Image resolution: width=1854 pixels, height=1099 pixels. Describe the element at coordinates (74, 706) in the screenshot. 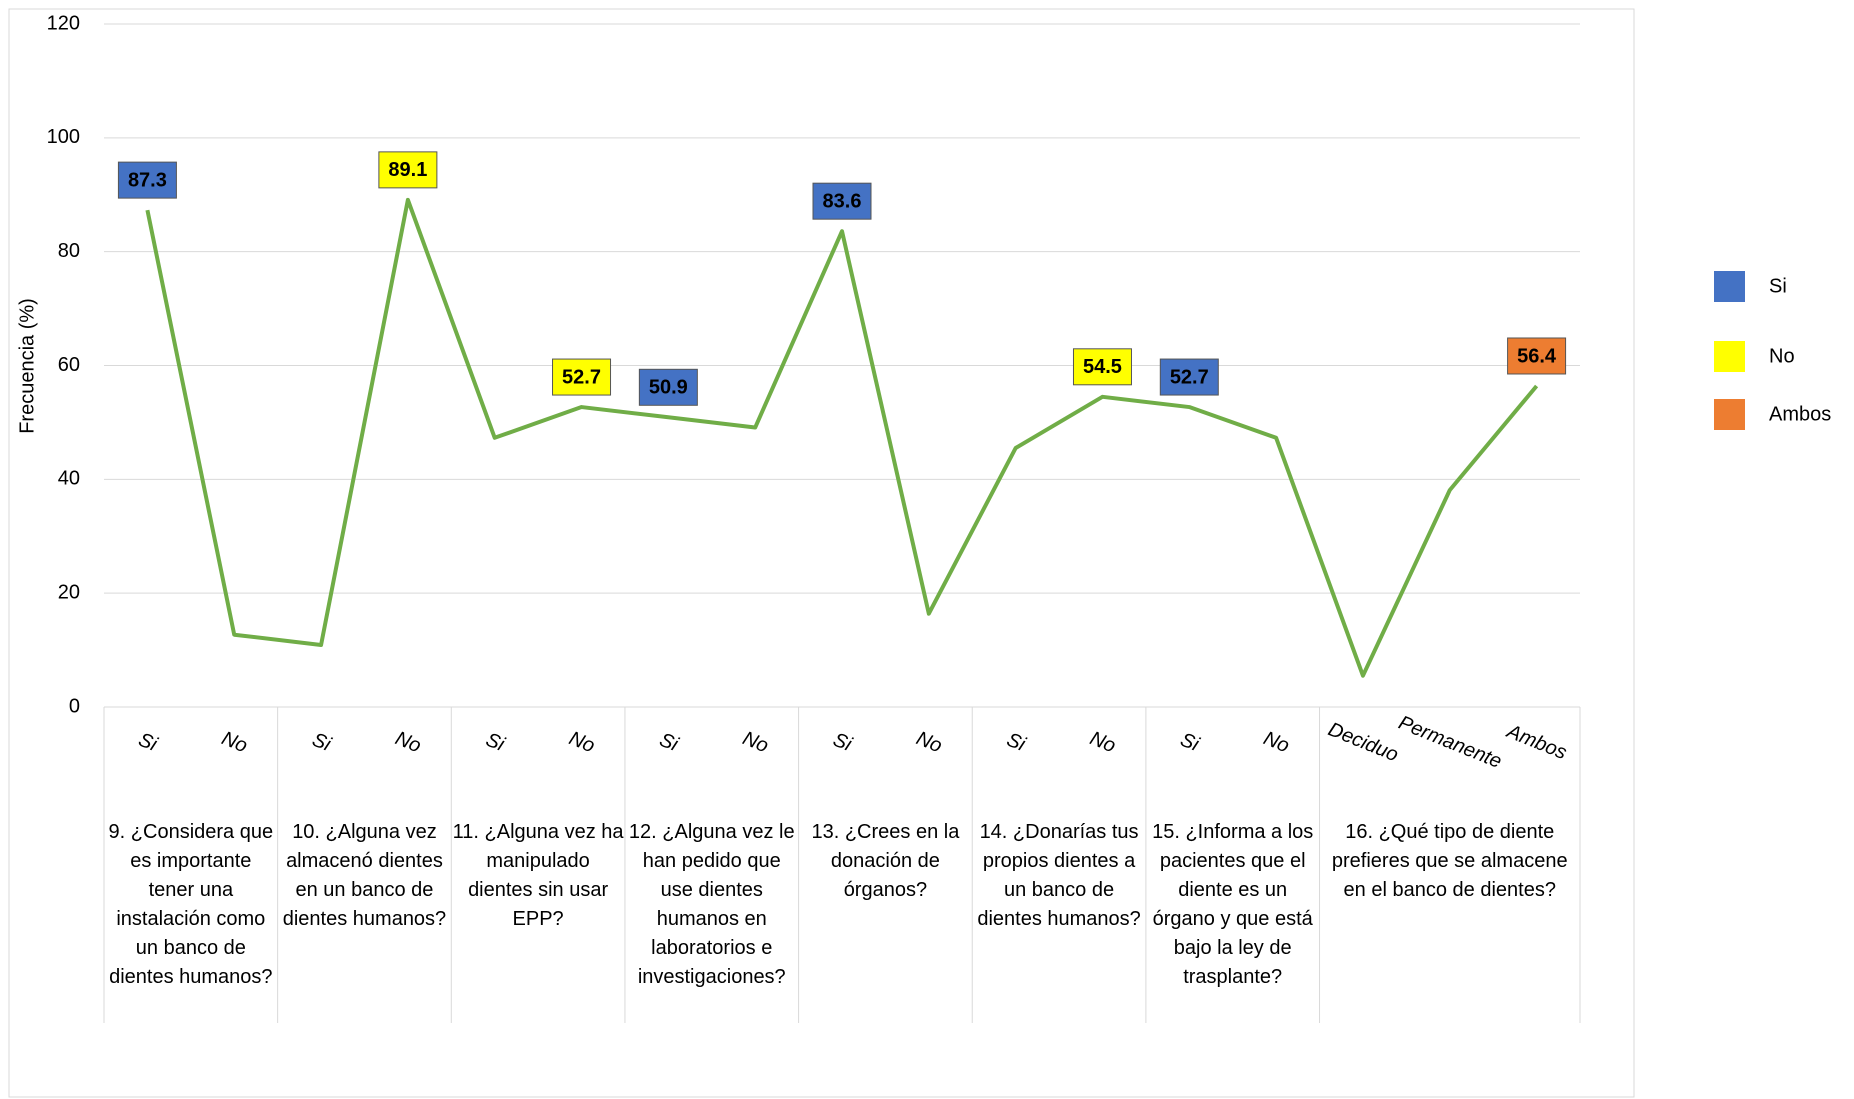

I see `y-tick-label: 0` at that location.